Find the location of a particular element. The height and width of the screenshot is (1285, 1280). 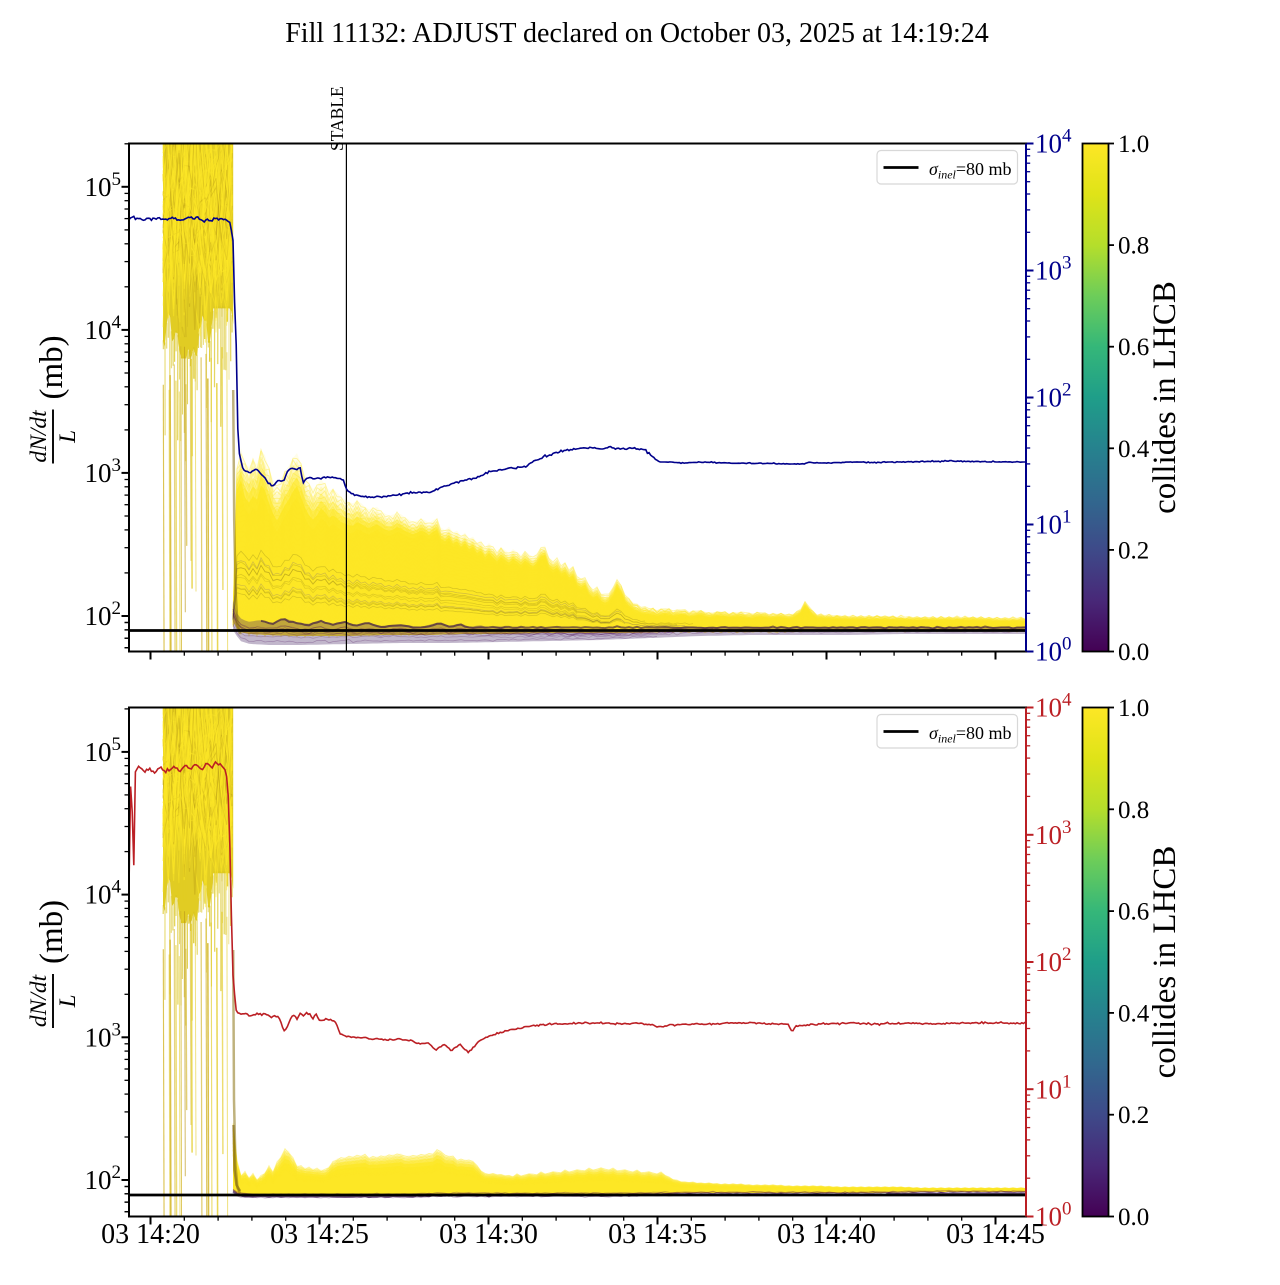

svg-text: STABLE is located at coordinates (337, 118).